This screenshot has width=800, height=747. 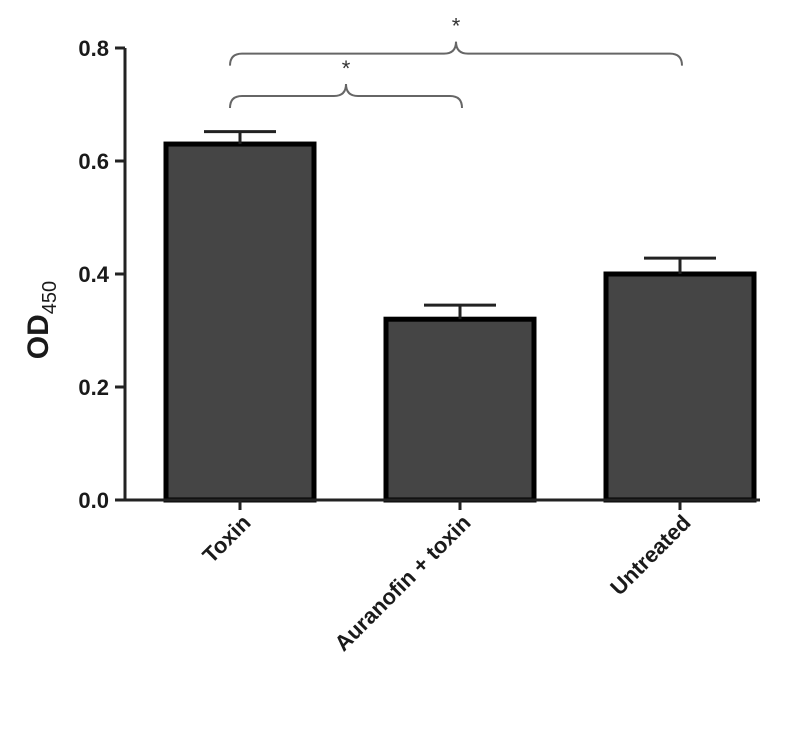 I want to click on y-axis: 0.0 0.2 0.4 0.6 0.8, so click(x=102, y=274).